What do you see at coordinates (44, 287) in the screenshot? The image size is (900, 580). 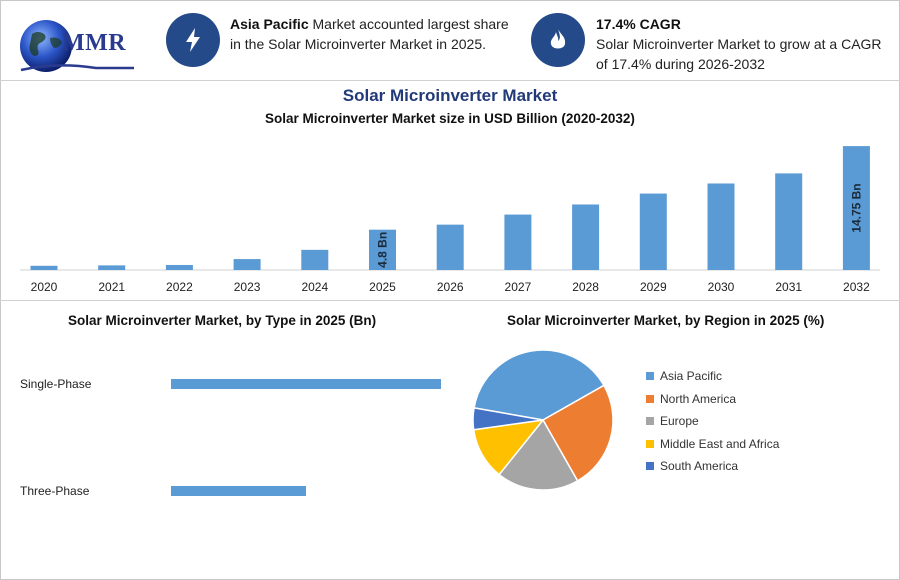 I see `x-tick-label: 2020` at bounding box center [44, 287].